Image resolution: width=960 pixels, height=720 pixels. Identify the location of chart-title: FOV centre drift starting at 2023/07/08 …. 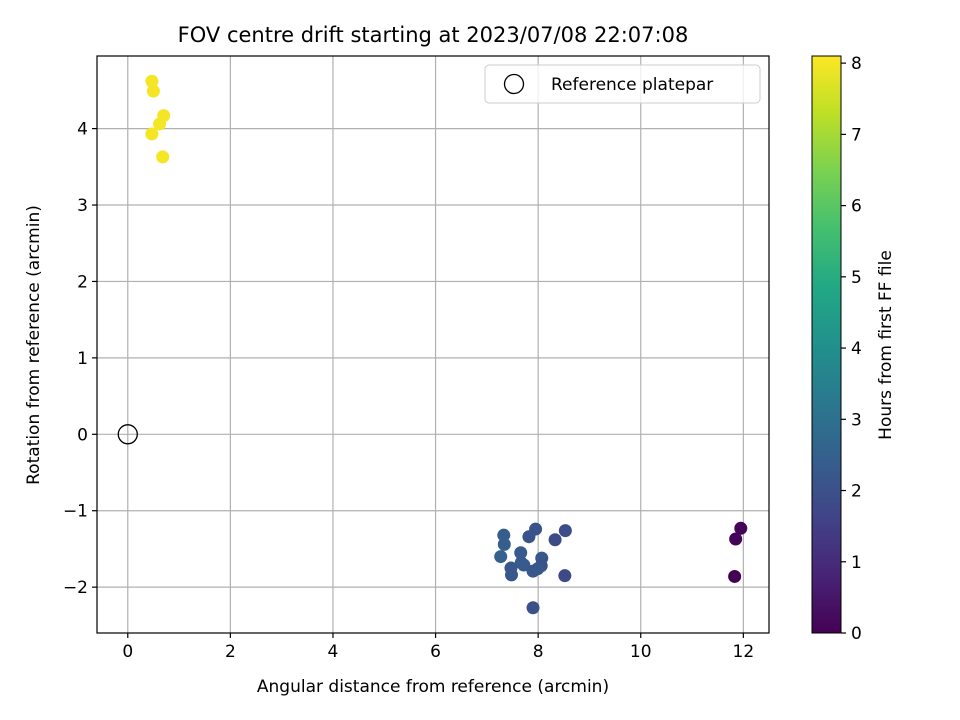
(433, 35).